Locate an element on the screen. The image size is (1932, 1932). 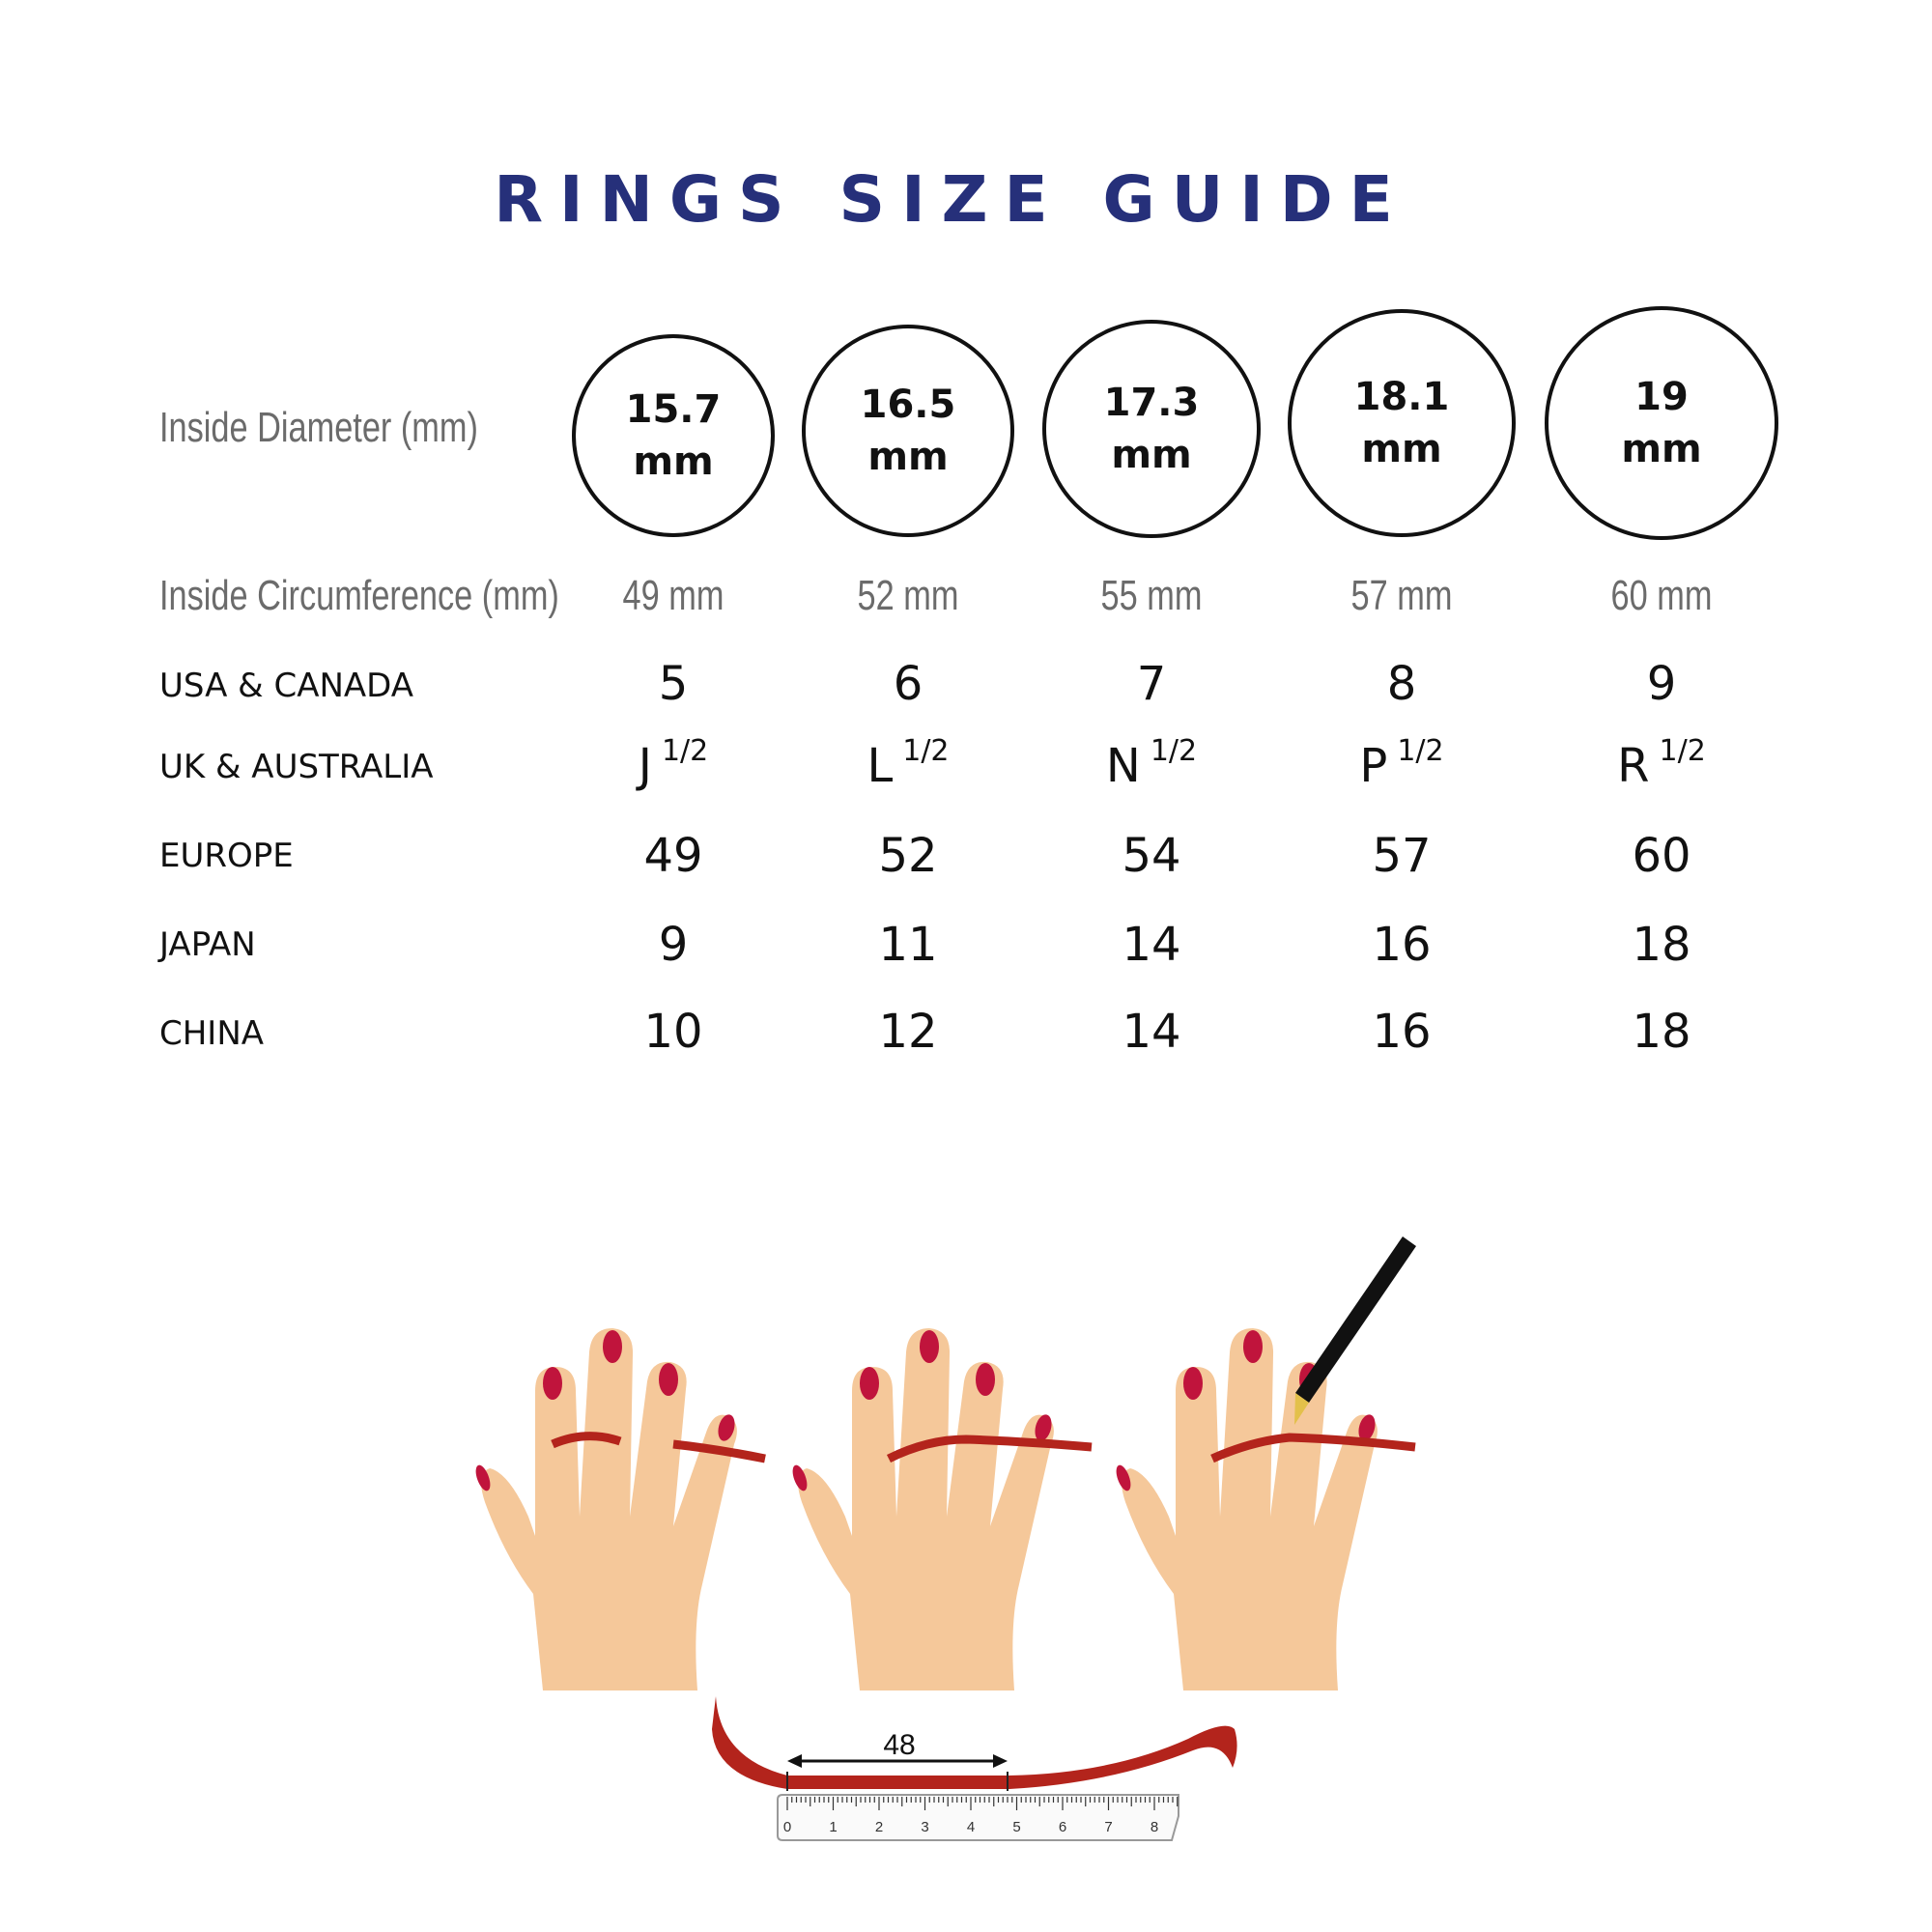
row-label-inside-circumference: Inside Circumference (mm) is located at coordinates (359, 595).